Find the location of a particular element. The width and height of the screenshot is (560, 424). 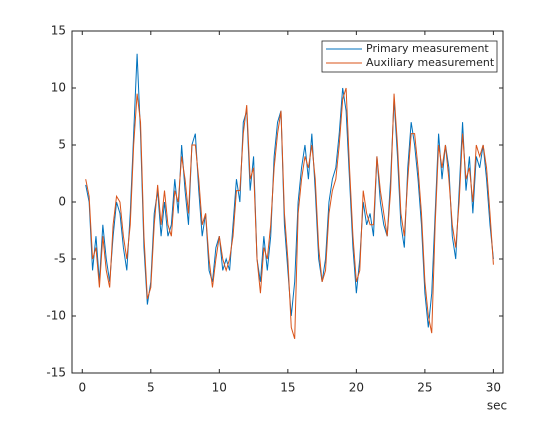

x-axis-label: sec is located at coordinates (497, 406).